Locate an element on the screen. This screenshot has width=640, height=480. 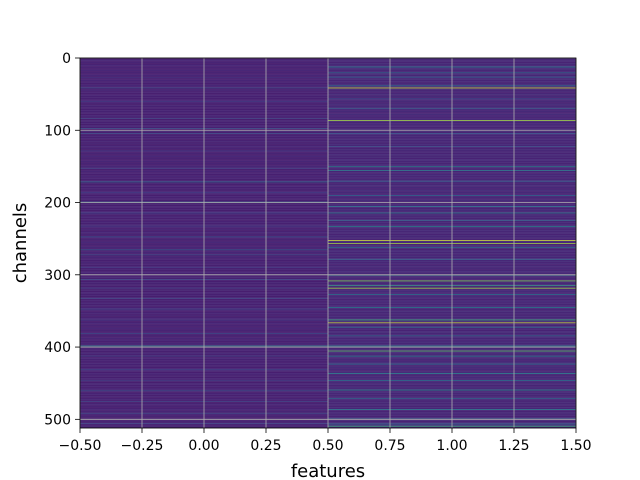
y-axis-label: channels is located at coordinates (20, 243).